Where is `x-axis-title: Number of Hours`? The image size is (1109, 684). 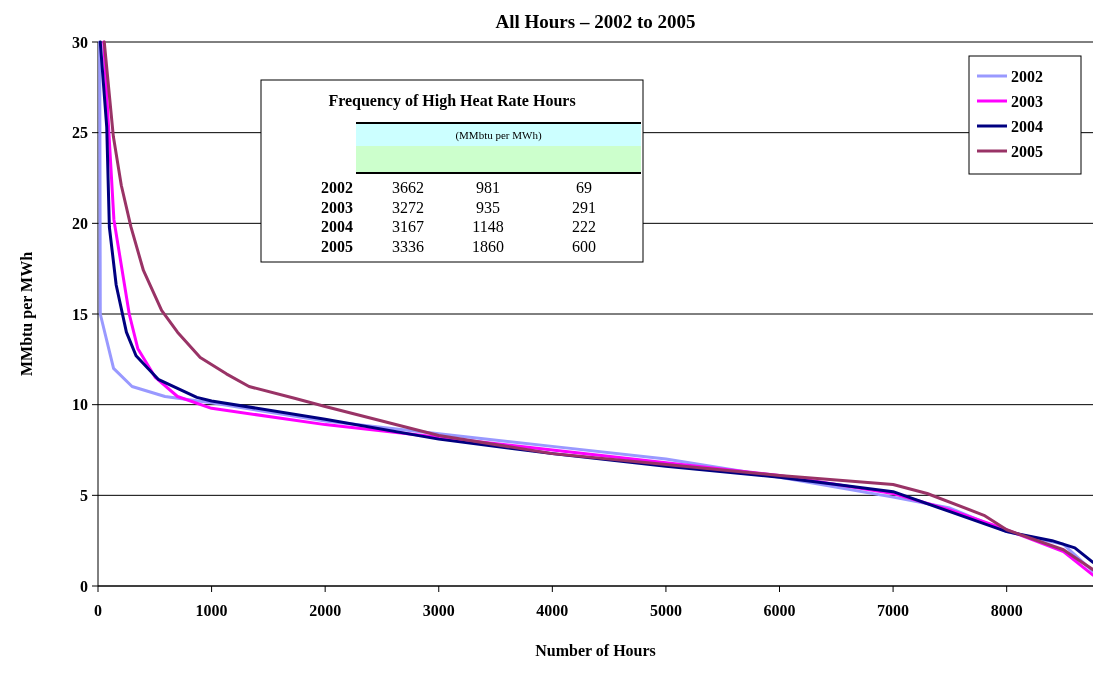 x-axis-title: Number of Hours is located at coordinates (595, 650).